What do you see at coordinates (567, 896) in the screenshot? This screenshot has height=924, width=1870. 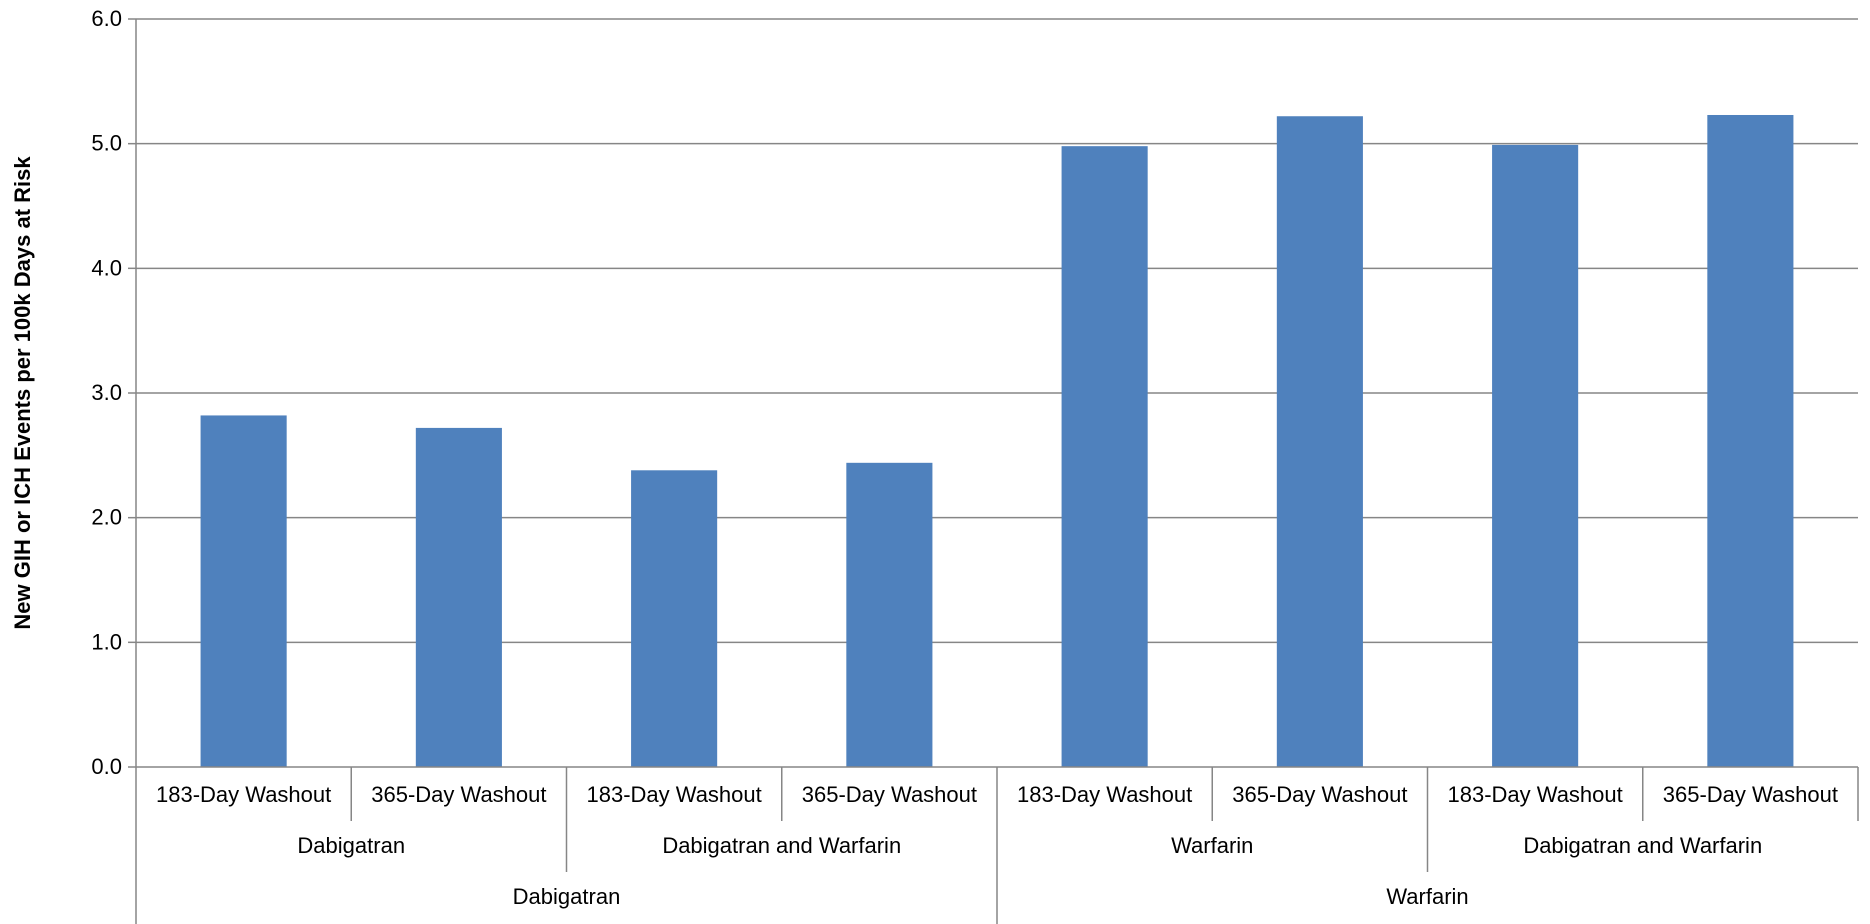 I see `top-group-label: Dabigatran` at bounding box center [567, 896].